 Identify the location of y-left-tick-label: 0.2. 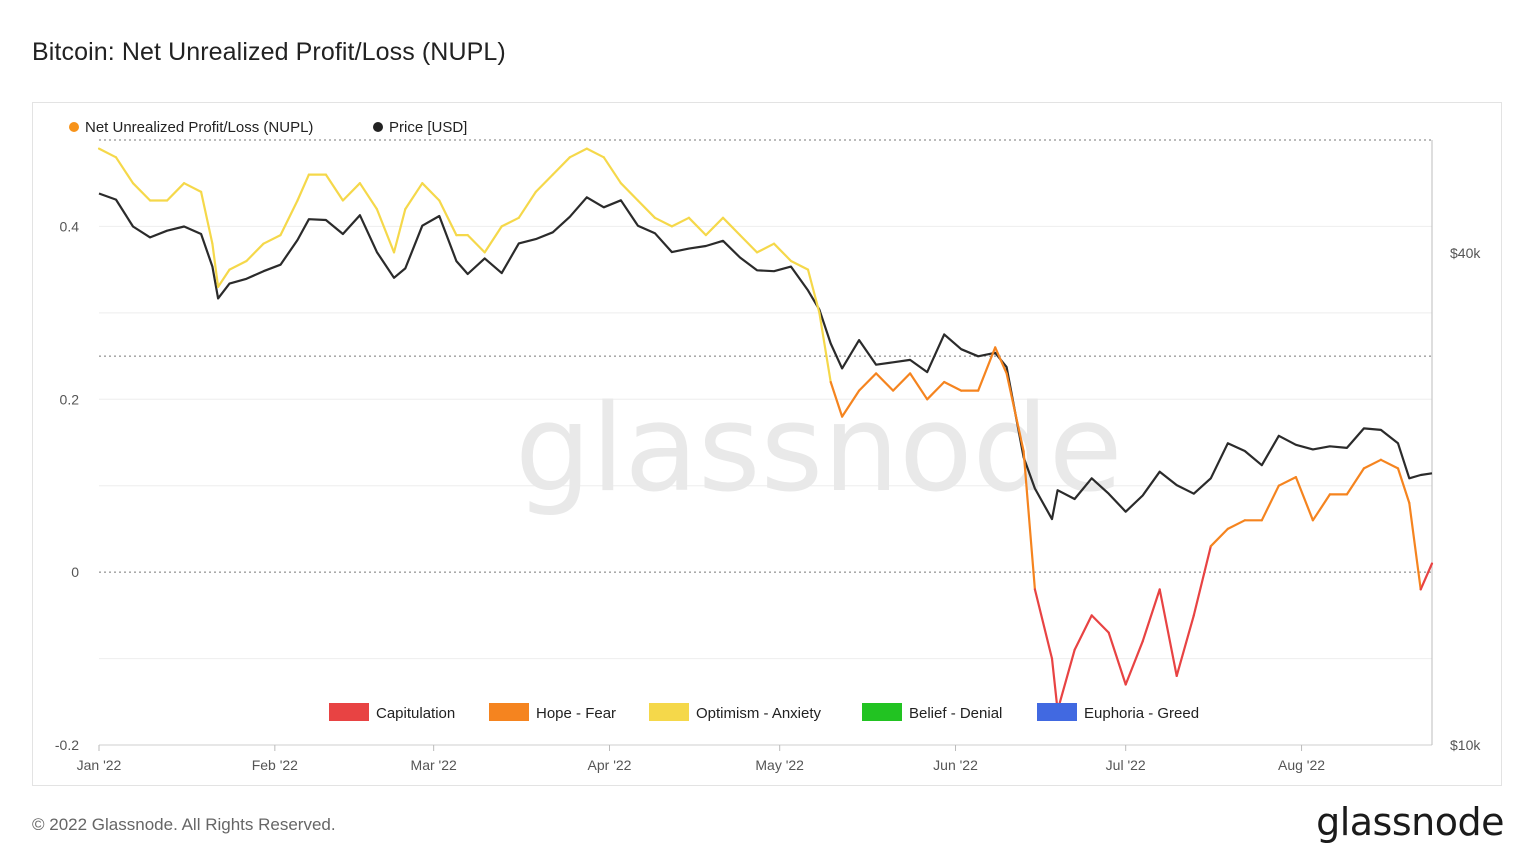
(70, 399).